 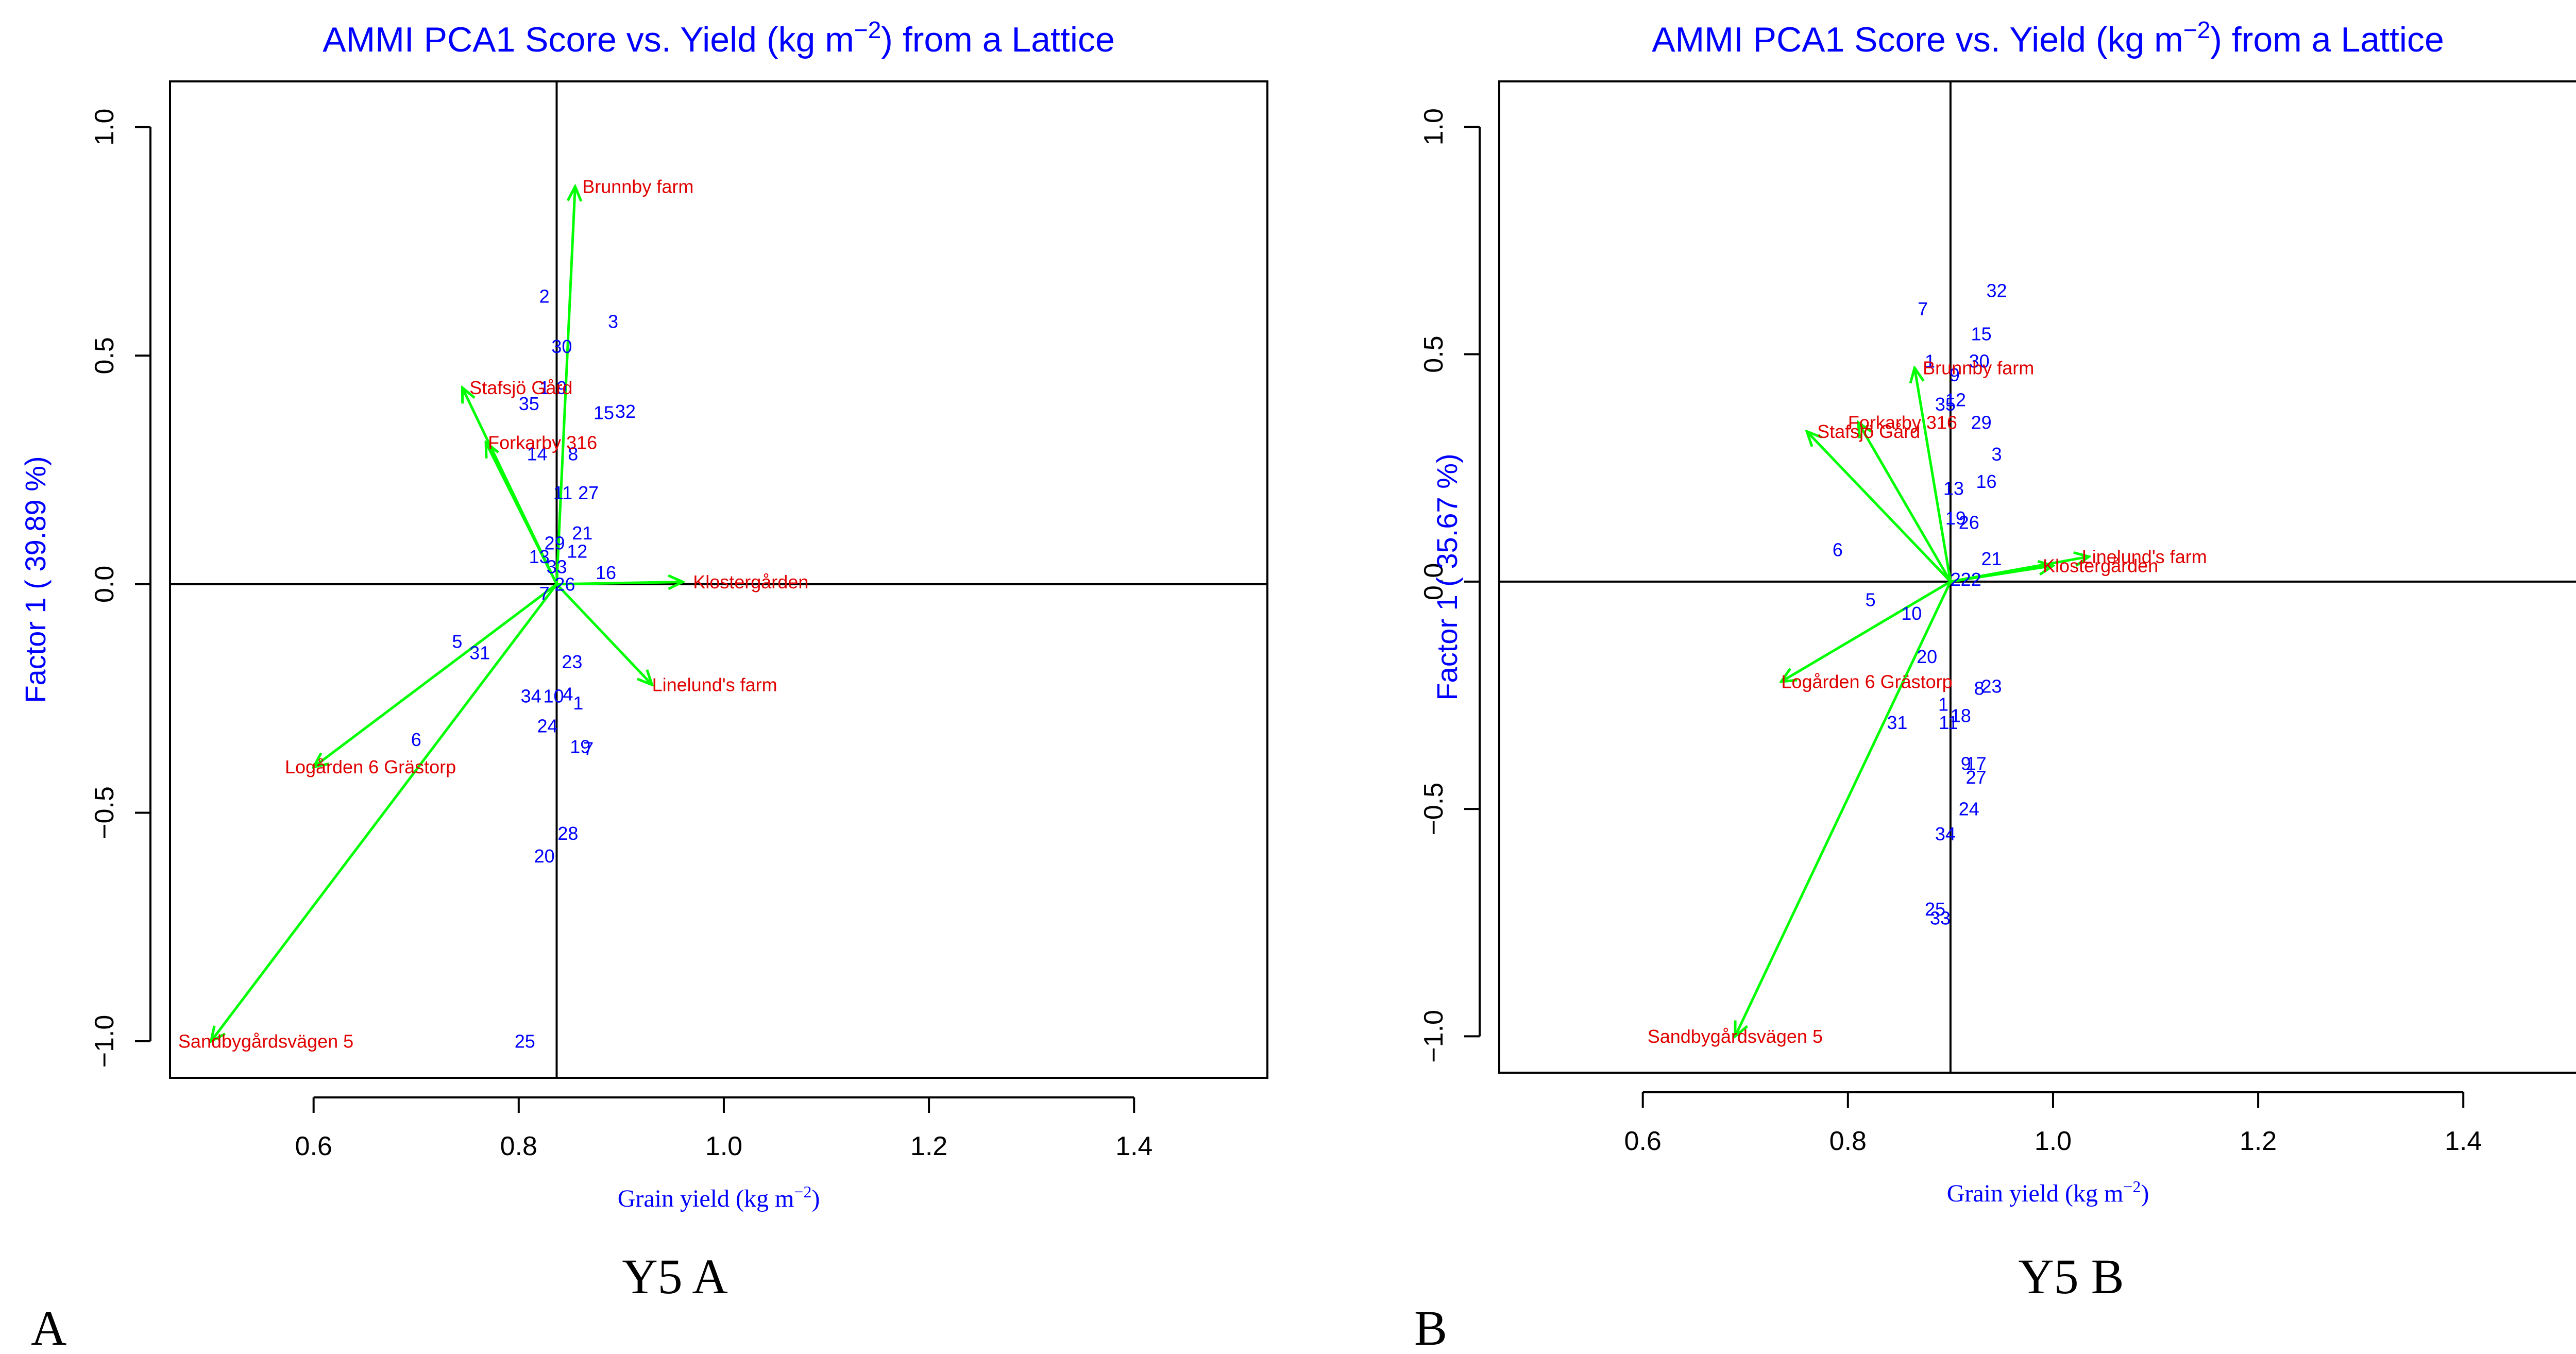 I want to click on x-axis-label: Grain yield (kg m−2), so click(x=719, y=1197).